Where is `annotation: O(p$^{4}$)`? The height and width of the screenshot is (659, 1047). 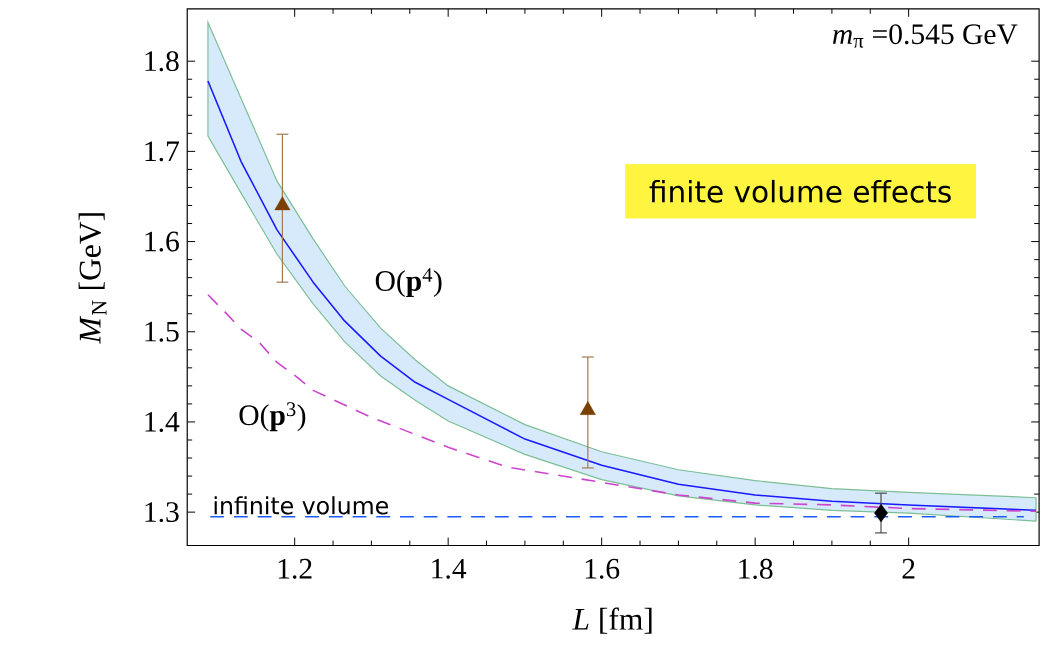
annotation: O(p$^{4}$) is located at coordinates (408, 282).